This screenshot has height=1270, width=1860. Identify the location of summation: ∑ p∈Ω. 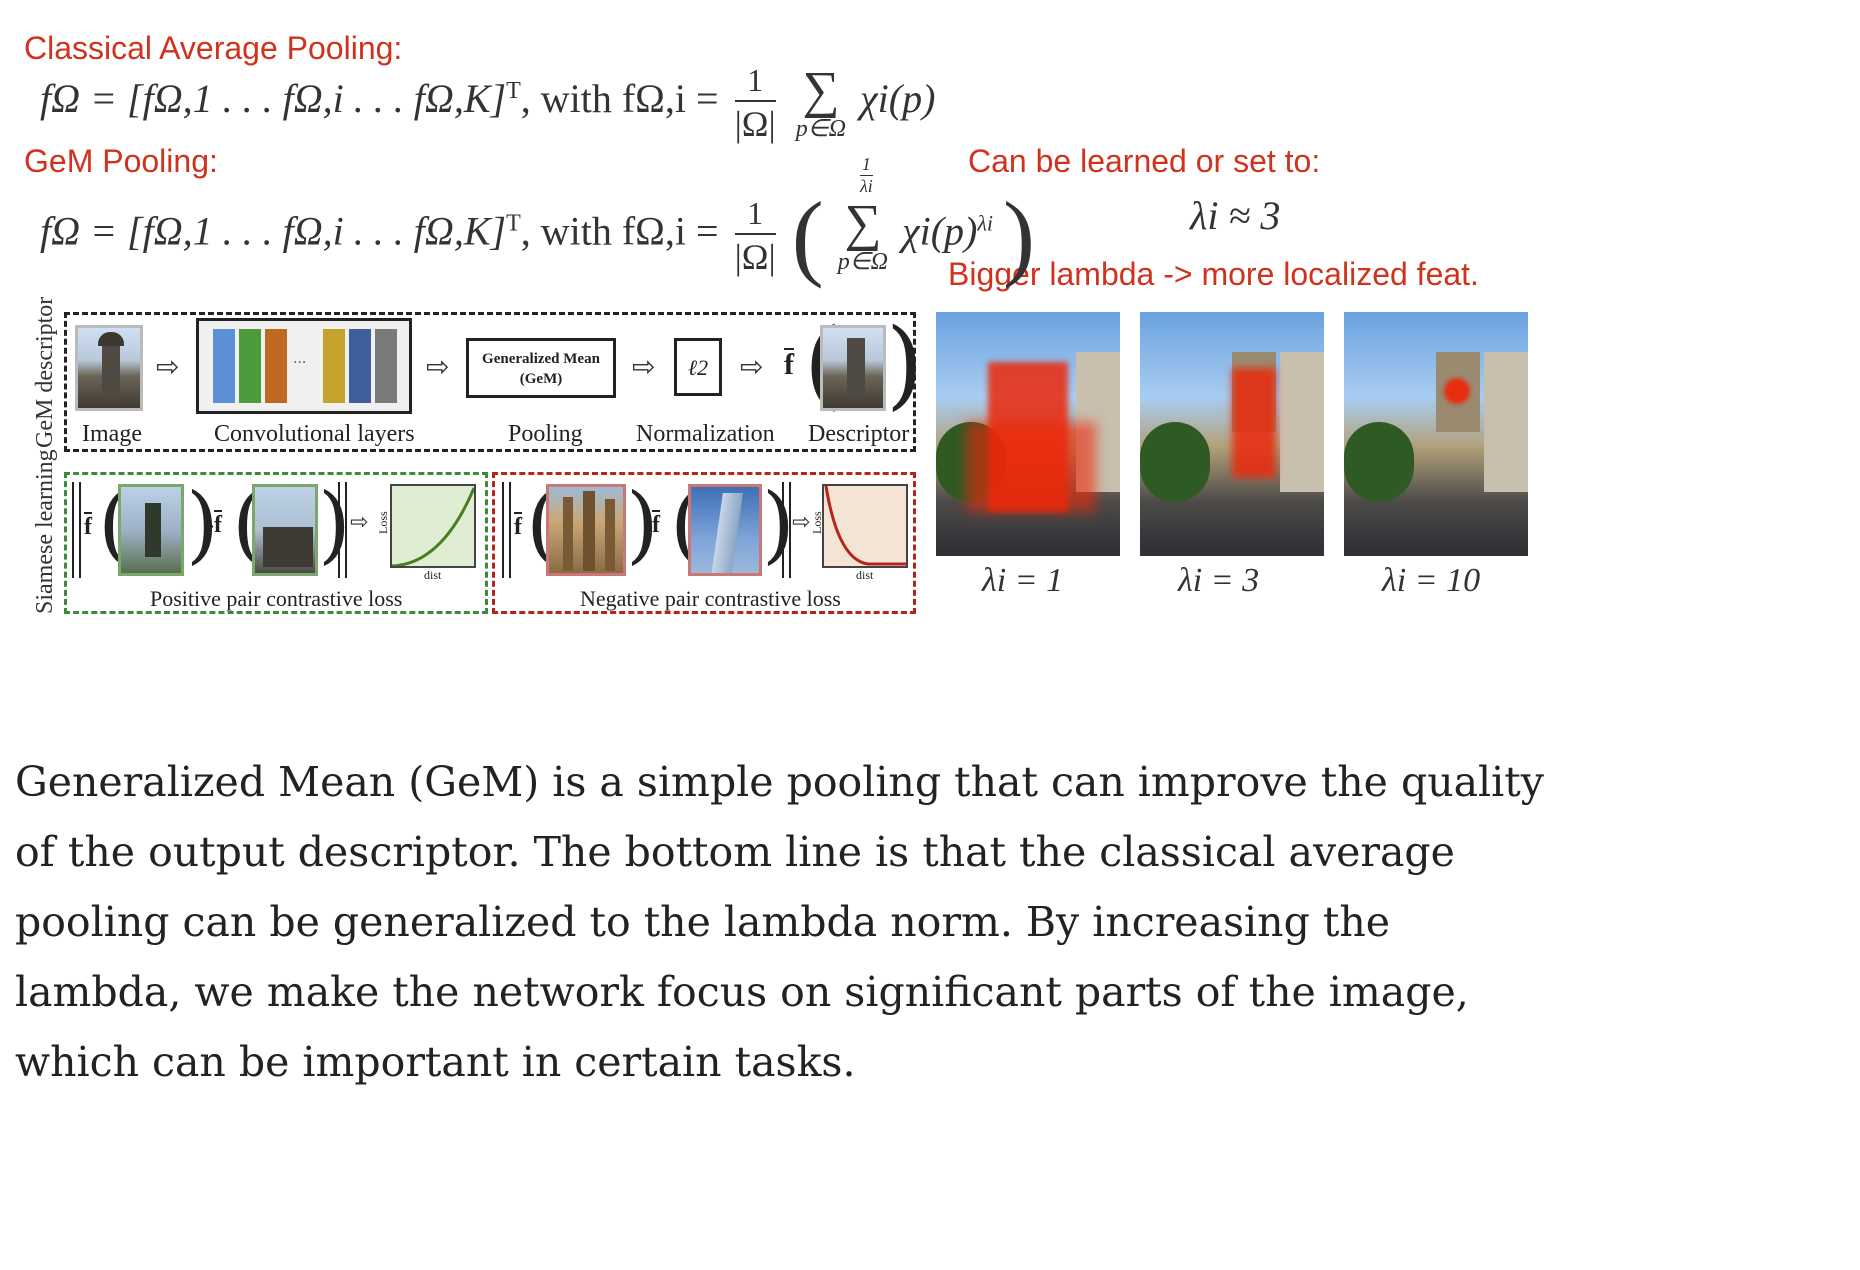
(821, 102).